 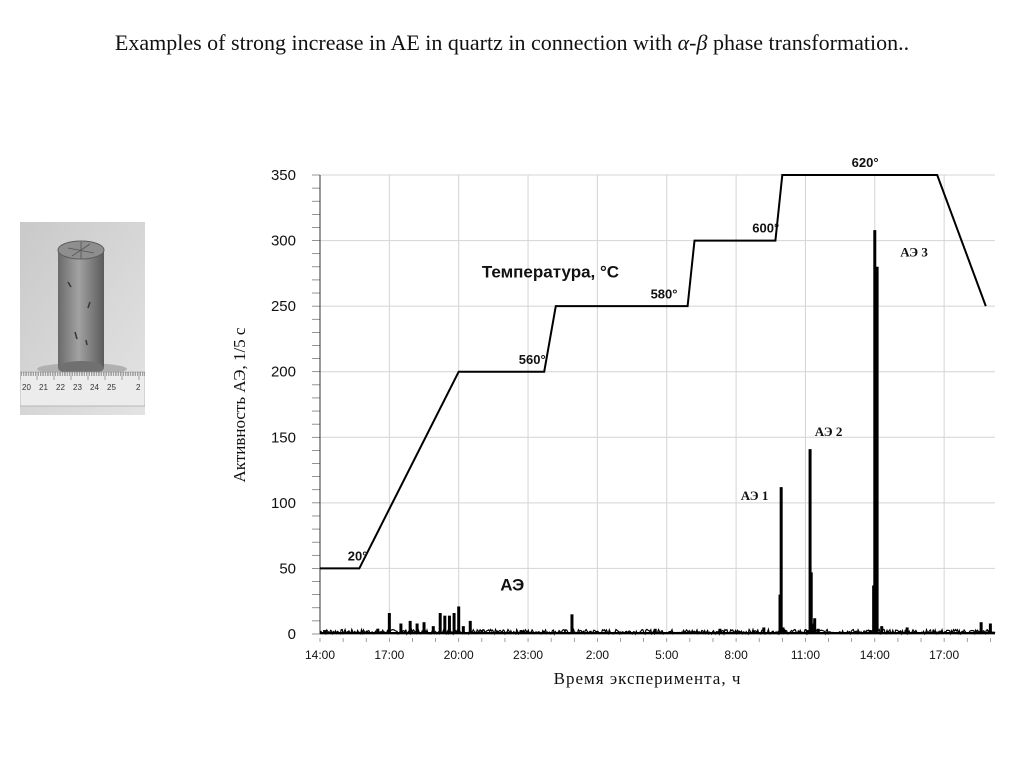 What do you see at coordinates (765, 228) in the screenshot?
I see `annotation-label: 600°` at bounding box center [765, 228].